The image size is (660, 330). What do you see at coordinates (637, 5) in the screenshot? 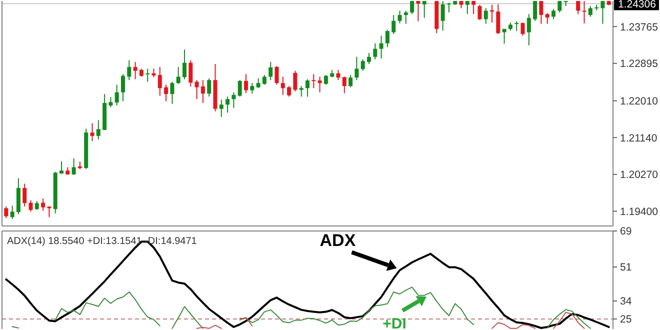
I see `ref-line-label: 1.24306` at bounding box center [637, 5].